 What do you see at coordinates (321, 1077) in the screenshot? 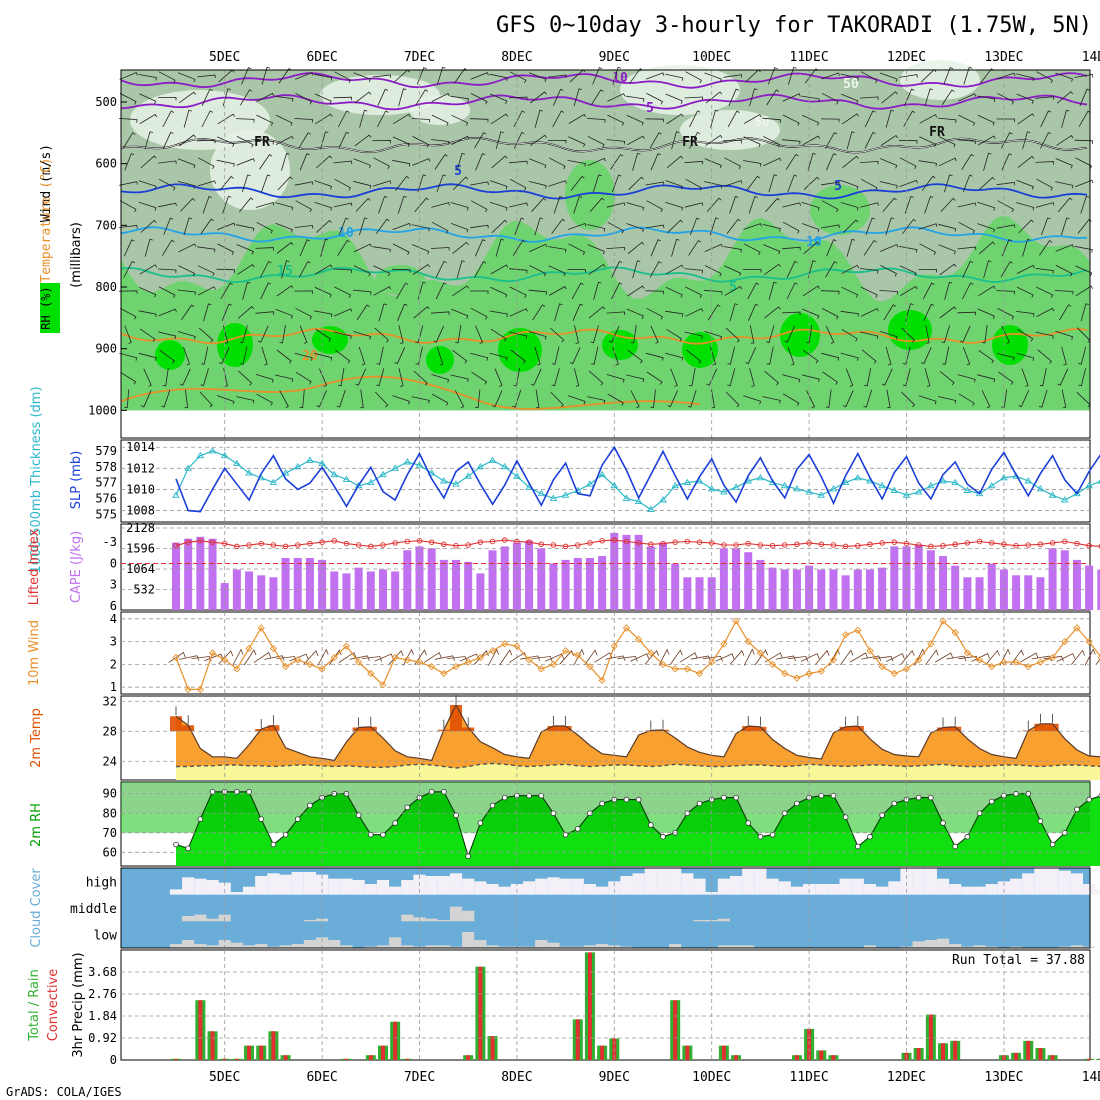
I see `date-label-bottom: 6DEC` at bounding box center [321, 1077].